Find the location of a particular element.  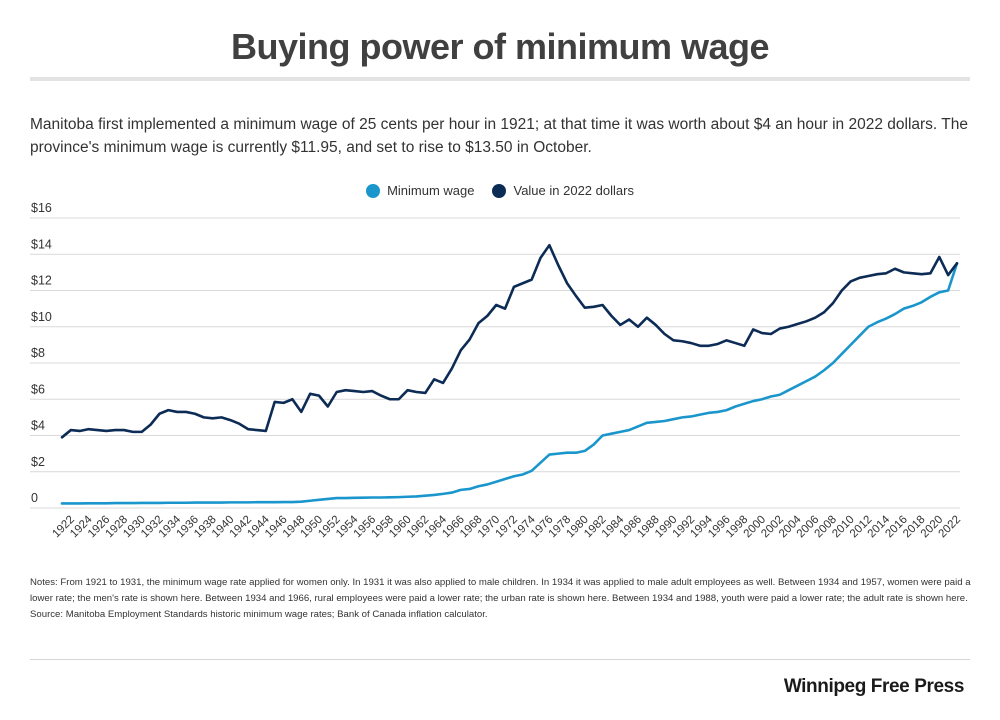

footer-divider is located at coordinates (500, 659).